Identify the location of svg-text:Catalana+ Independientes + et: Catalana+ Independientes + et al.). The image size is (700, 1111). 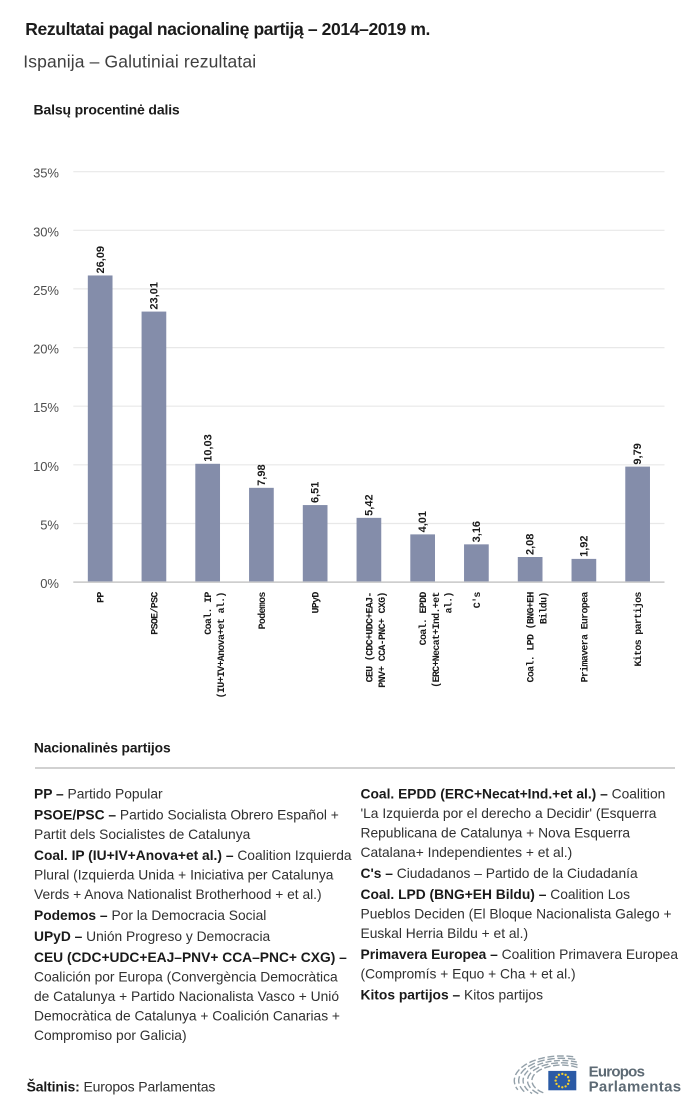
(467, 852).